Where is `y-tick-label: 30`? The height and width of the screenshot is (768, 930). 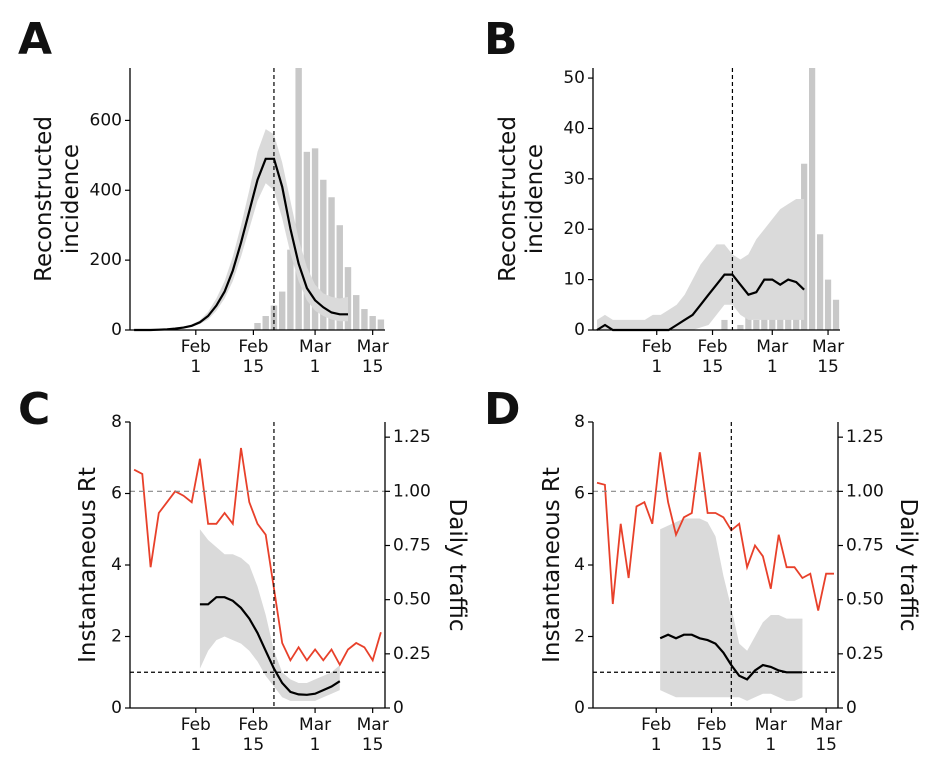 y-tick-label: 30 is located at coordinates (574, 179).